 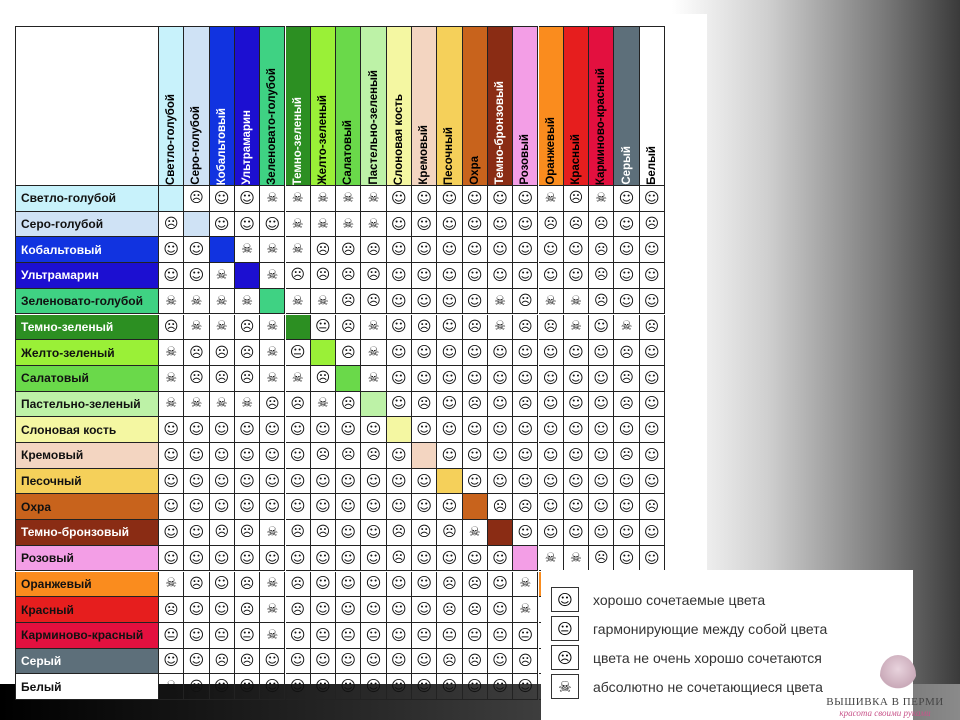 I want to click on row-header-label: Пастельно-зеленый, so click(x=81, y=403).